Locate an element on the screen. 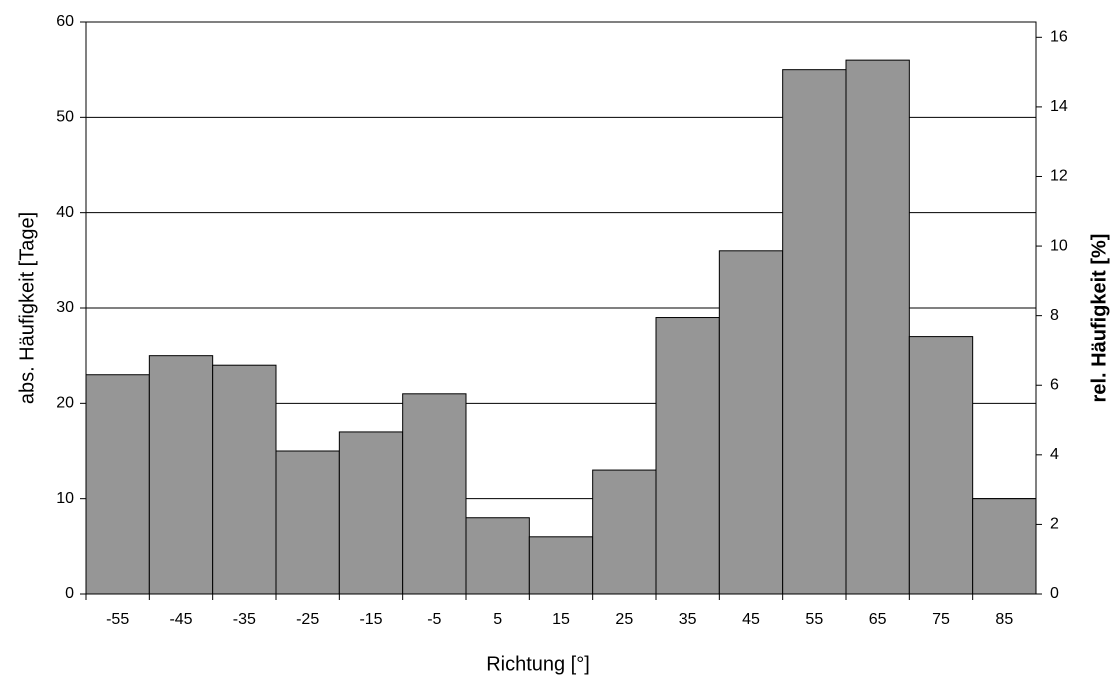 The height and width of the screenshot is (684, 1119). x-tick-label: -15 is located at coordinates (370, 619).